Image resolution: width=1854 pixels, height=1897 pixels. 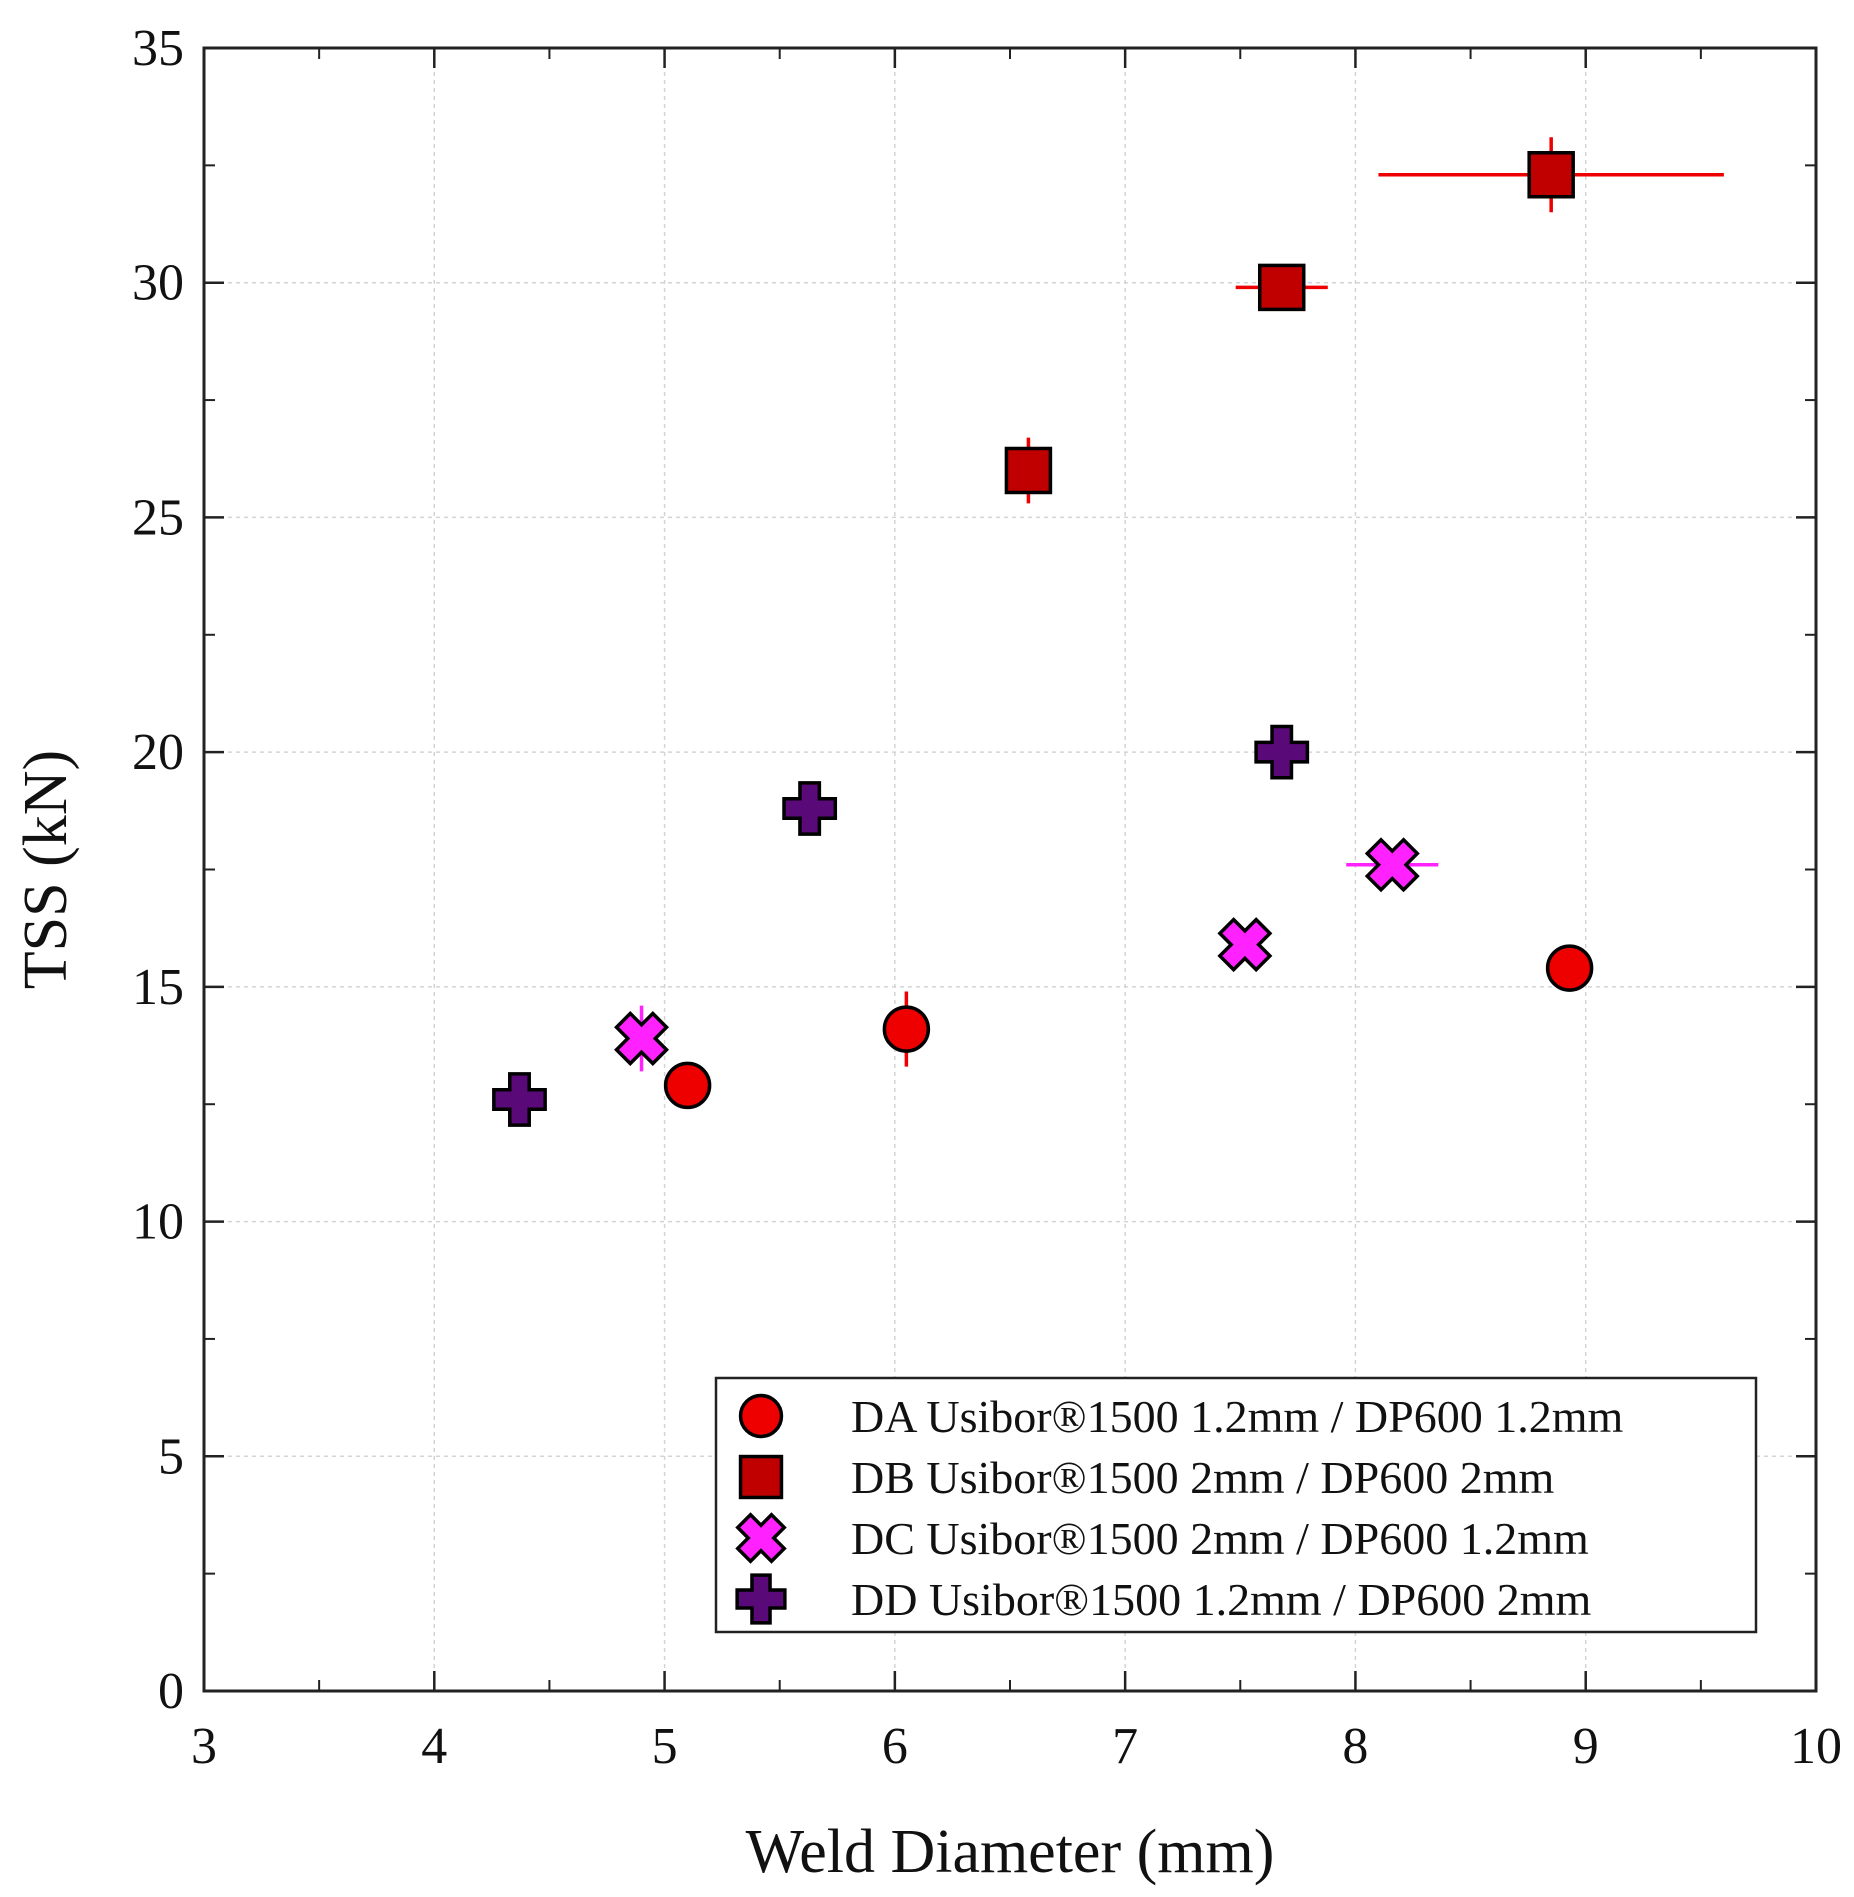 I want to click on y-axis-title: TSS (kN), so click(x=46, y=869).